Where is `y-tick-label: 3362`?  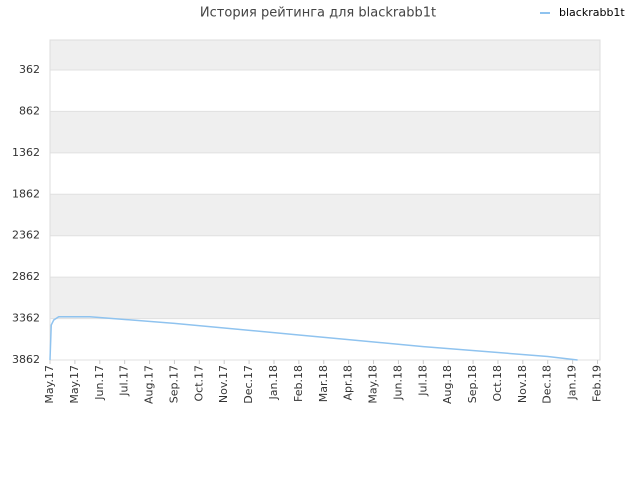
y-tick-label: 3362 is located at coordinates (26, 318).